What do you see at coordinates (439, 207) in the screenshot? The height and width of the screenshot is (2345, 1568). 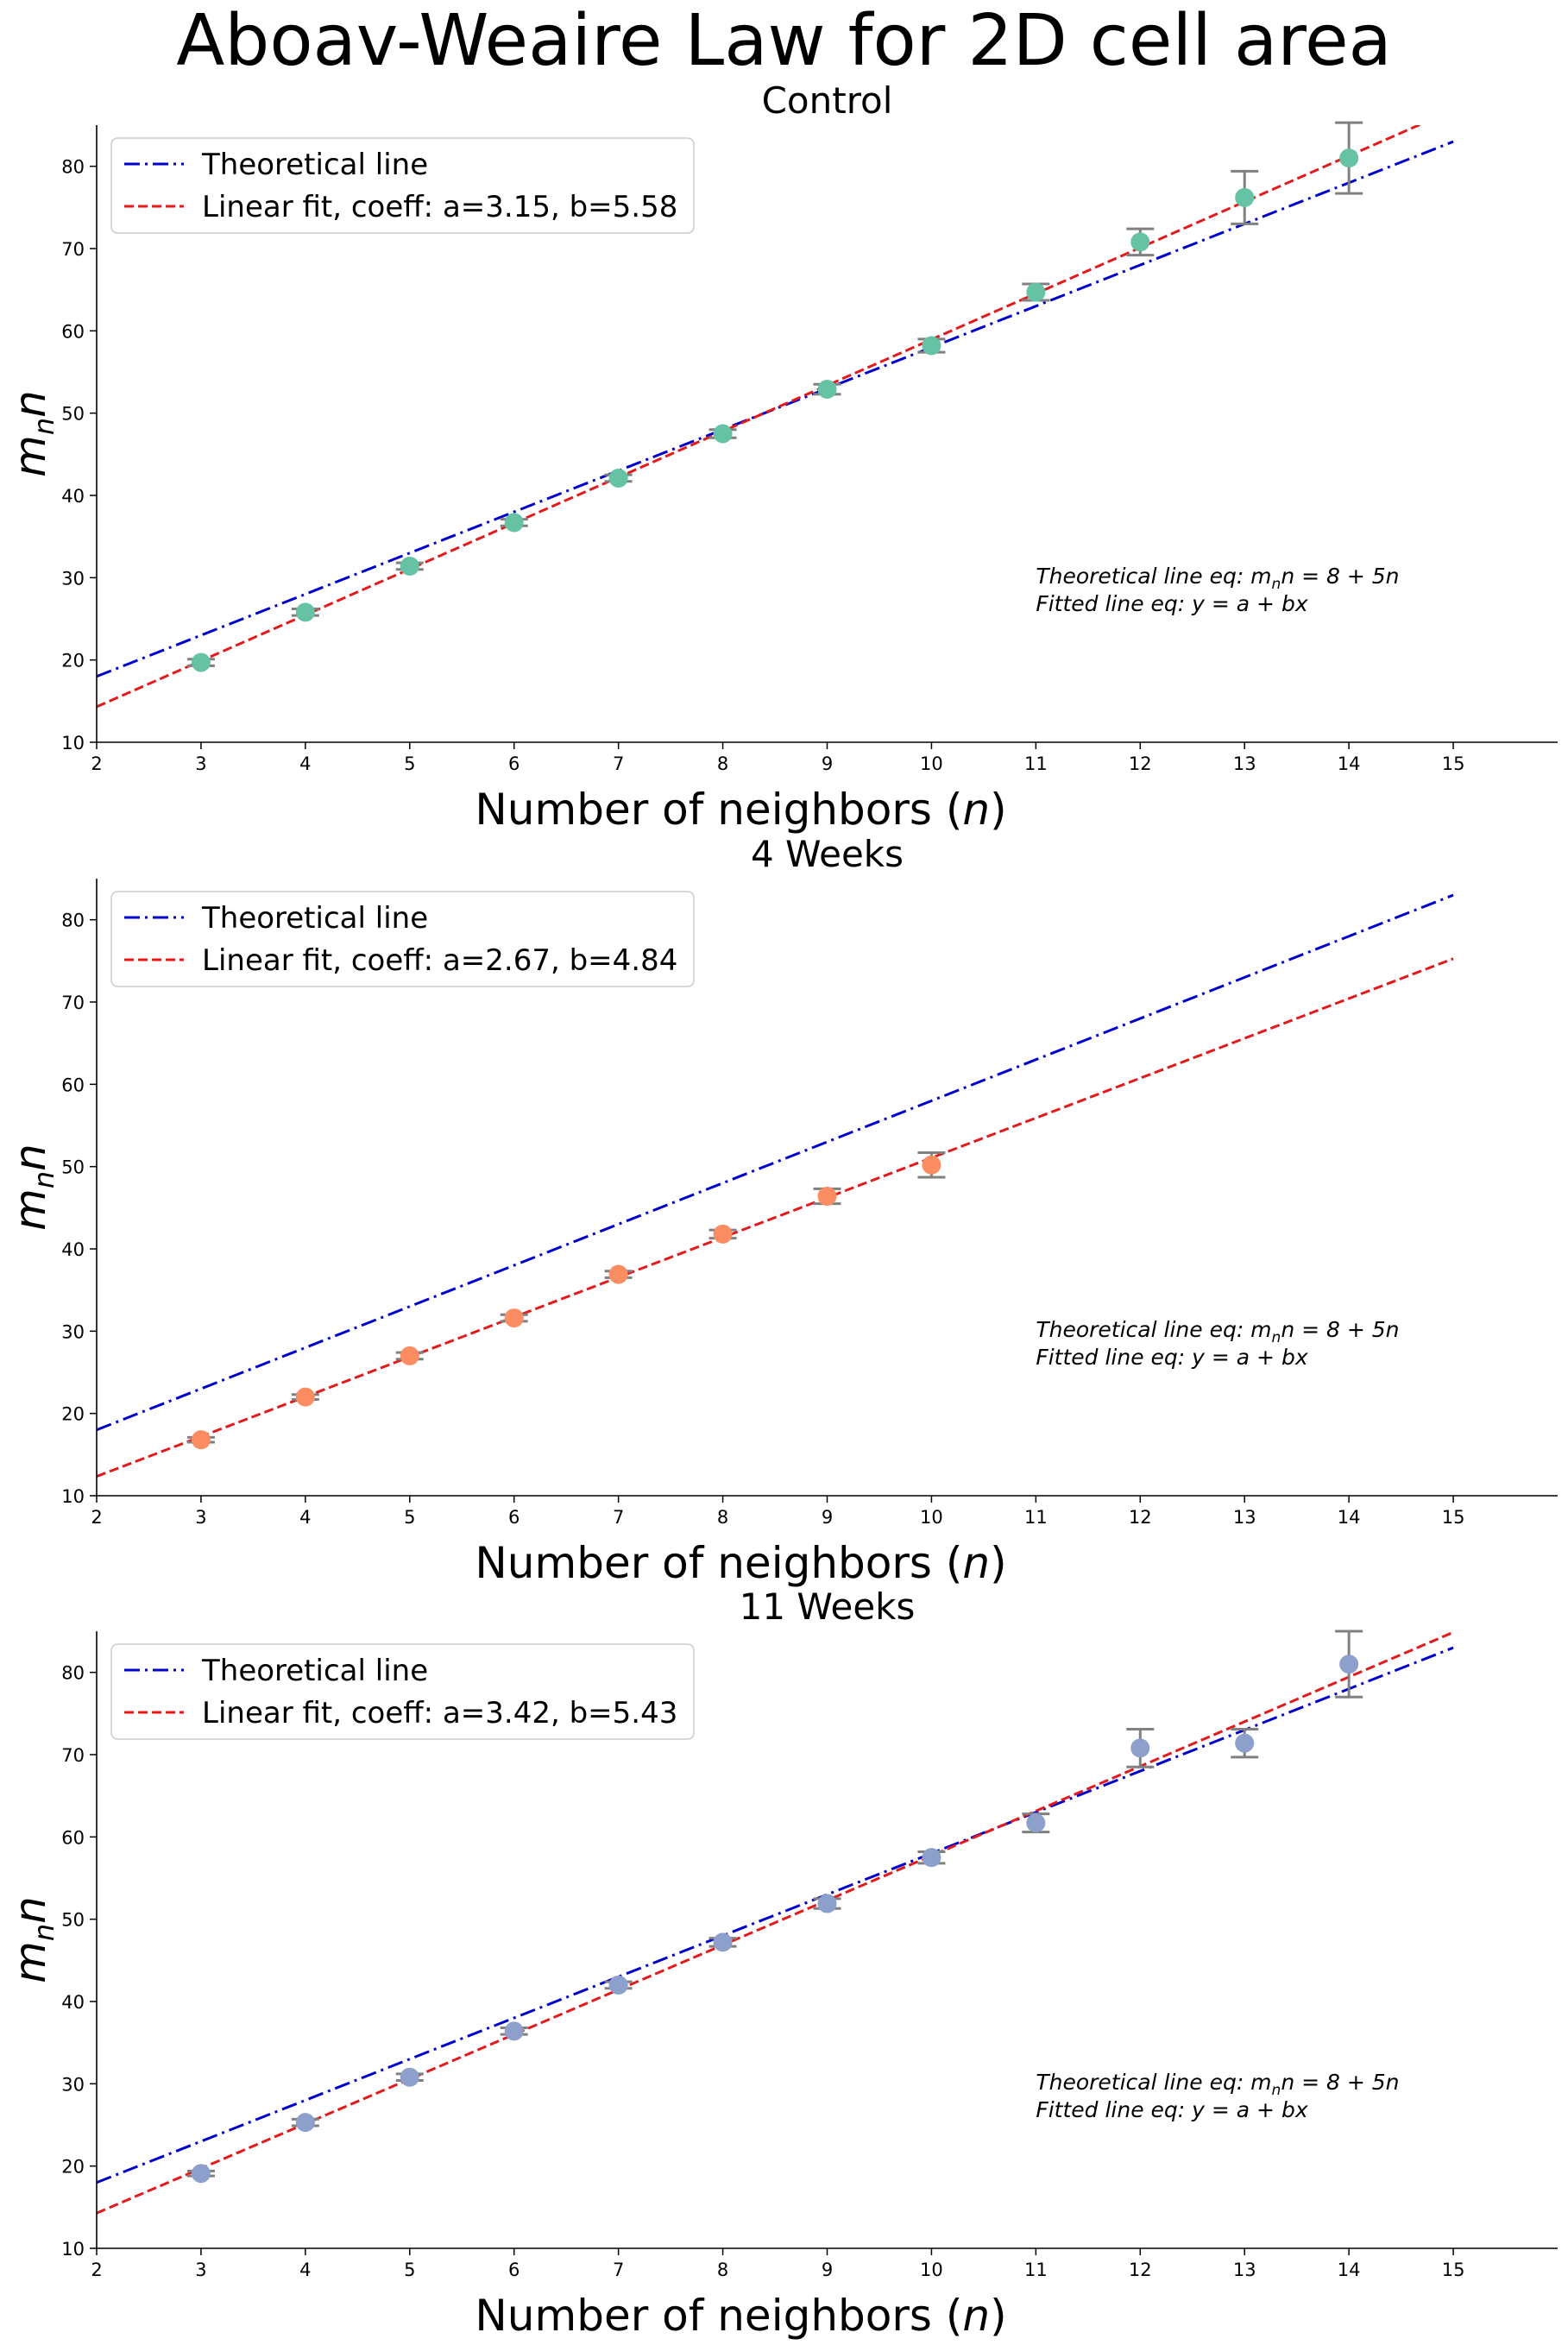 I see `legend-label: Linear fit, coeff: a=3.15, b=5.58` at bounding box center [439, 207].